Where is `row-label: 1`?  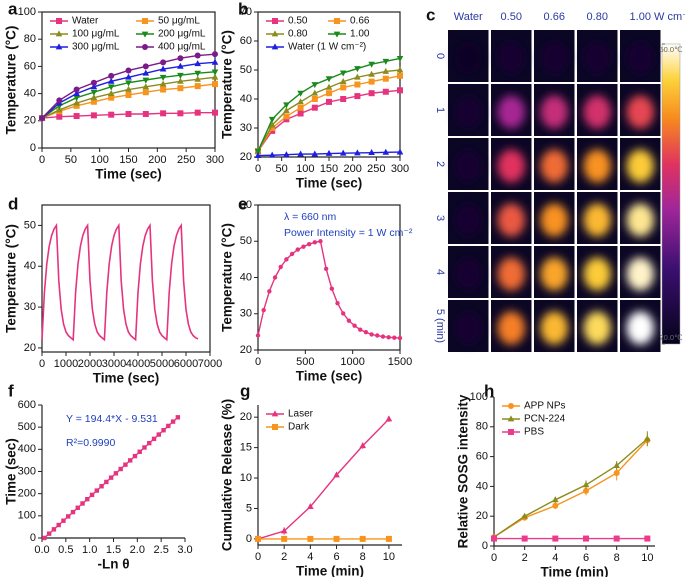 row-label: 1 is located at coordinates (440, 110).